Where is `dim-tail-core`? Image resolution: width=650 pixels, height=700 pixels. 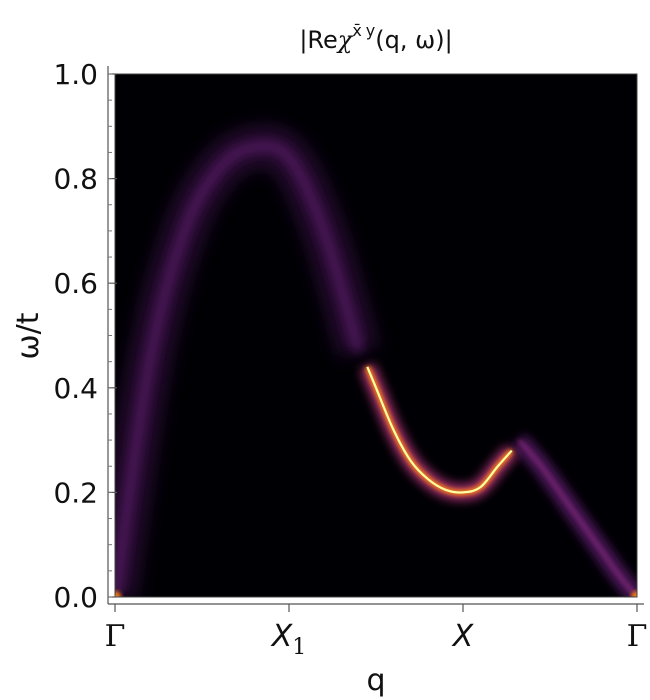 dim-tail-core is located at coordinates (577, 518).